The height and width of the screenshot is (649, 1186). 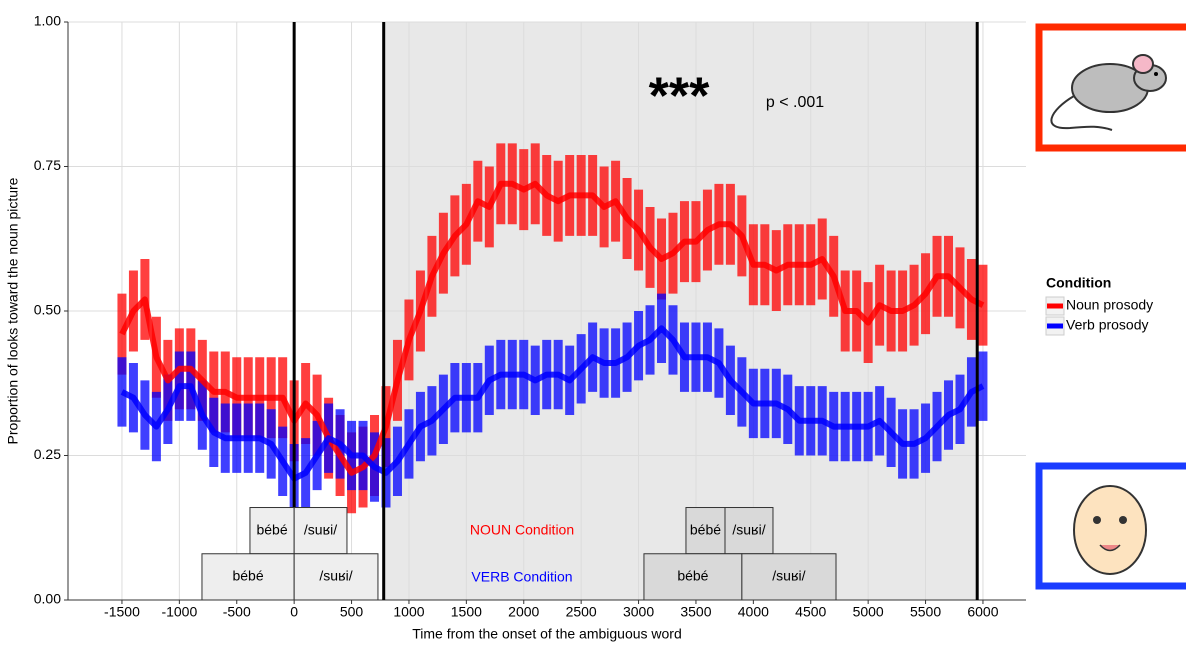 What do you see at coordinates (795, 102) in the screenshot?
I see `annotation: p < .001` at bounding box center [795, 102].